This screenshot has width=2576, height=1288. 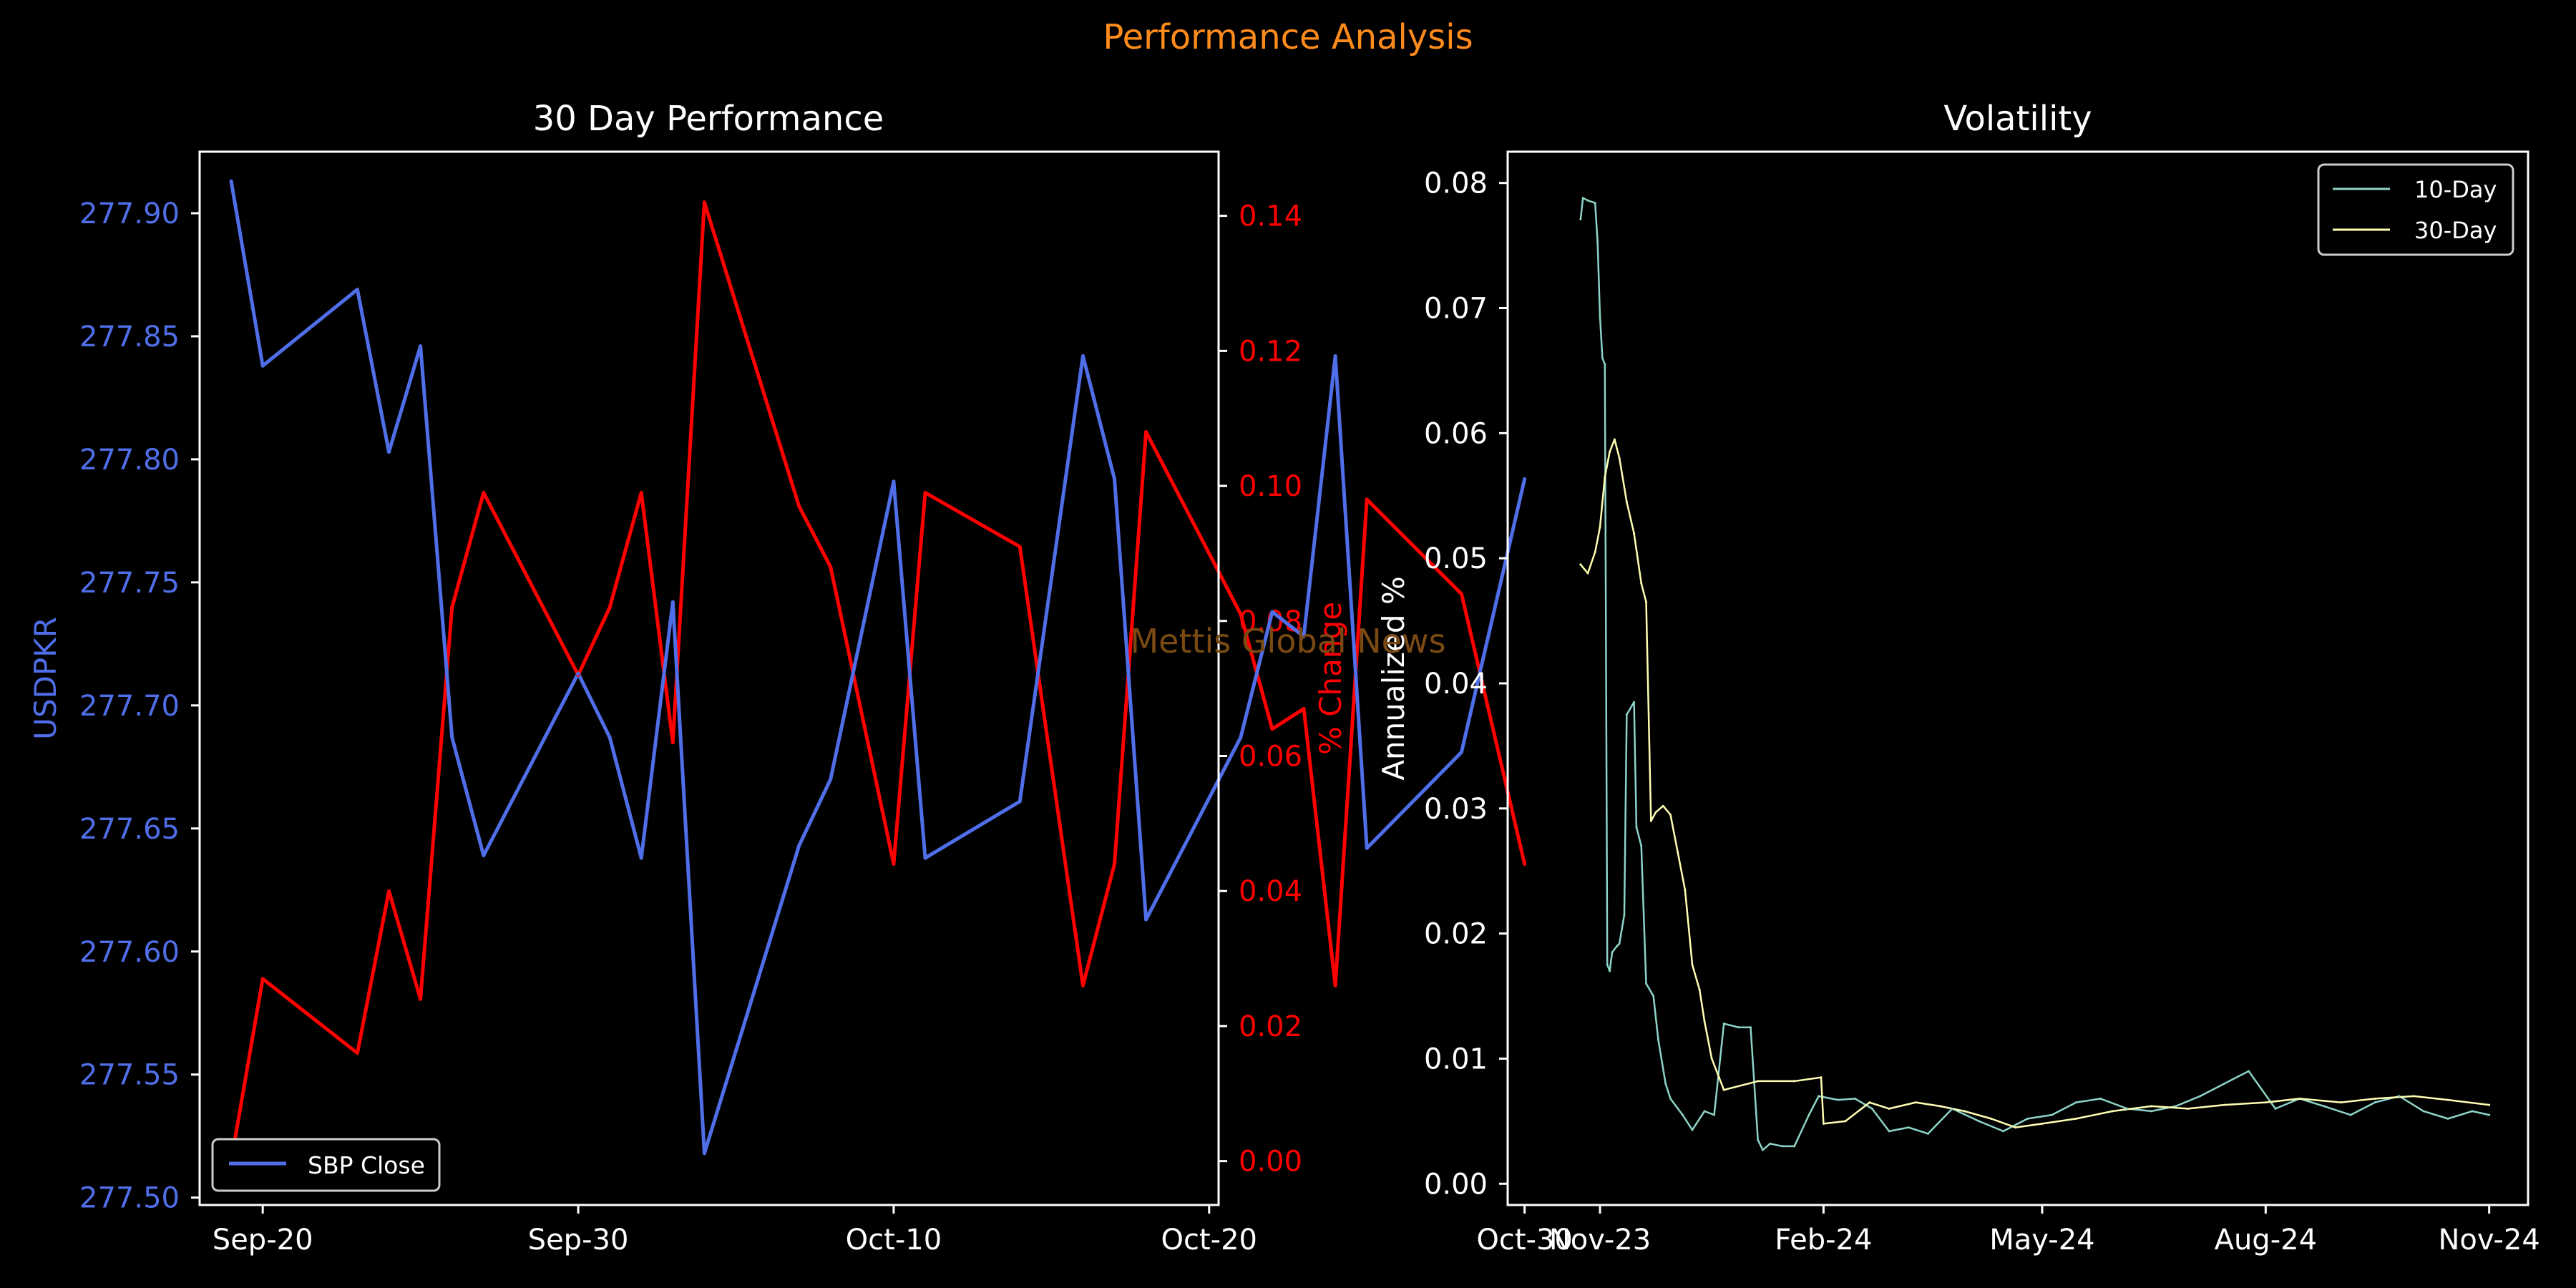 I want to click on usdpkr-axis-label: USDPKR, so click(x=45, y=678).